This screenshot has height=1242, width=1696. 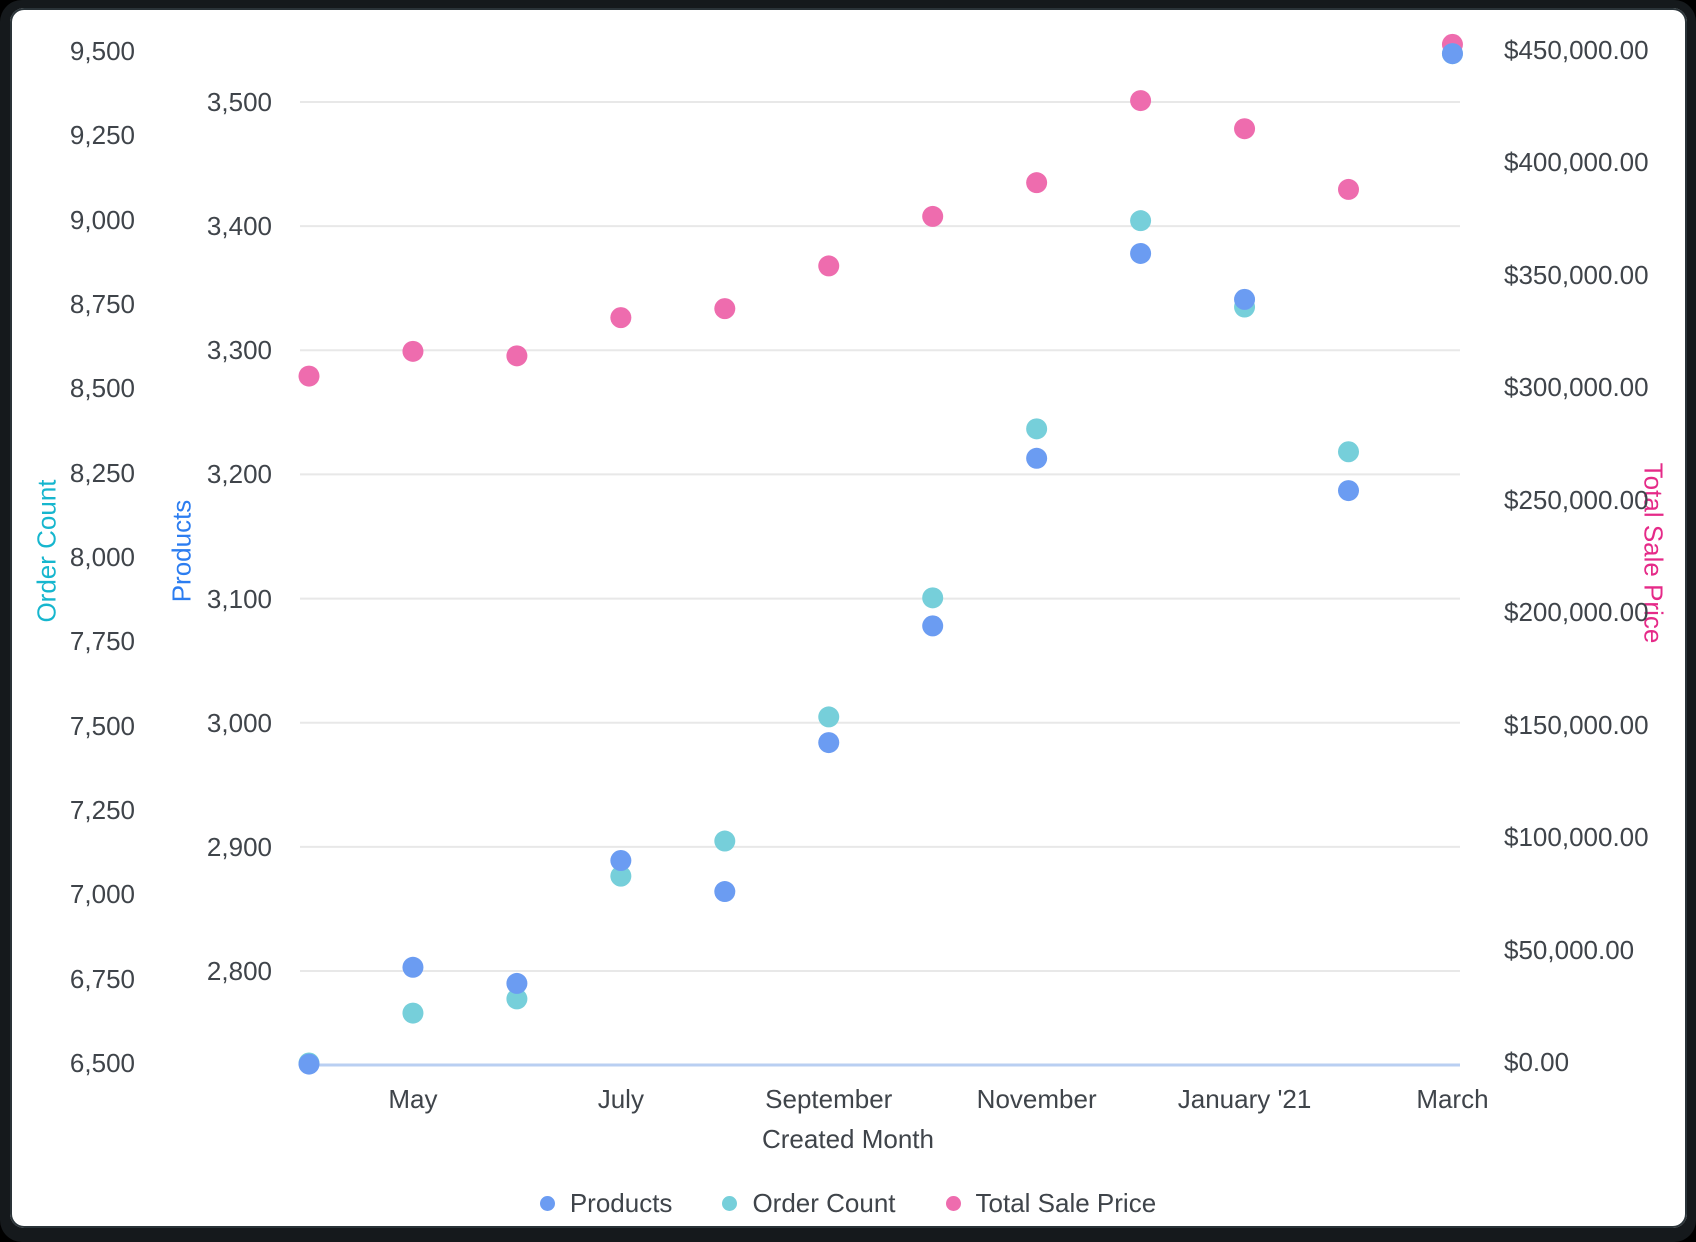 I want to click on order-count-tick-label: 8,000, so click(x=102, y=557).